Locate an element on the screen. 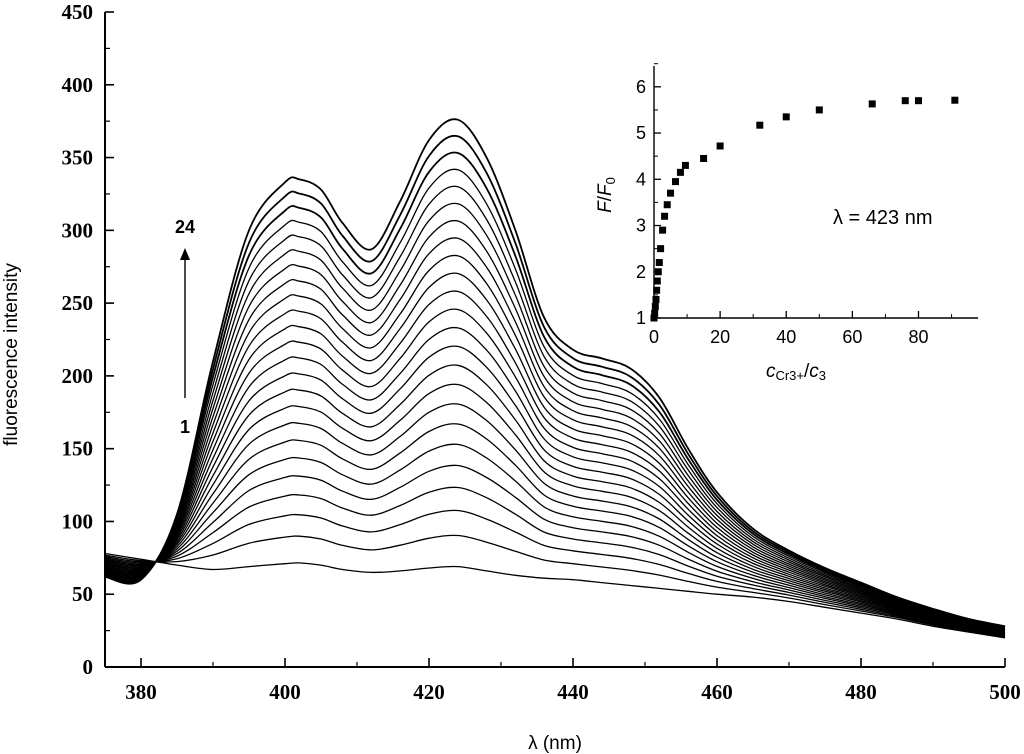 This screenshot has width=1024, height=754. y-tick-label: 0 is located at coordinates (88, 667).